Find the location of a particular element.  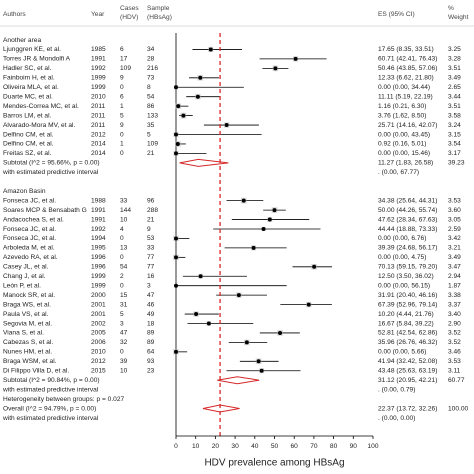

cases: 54 is located at coordinates (124, 267).